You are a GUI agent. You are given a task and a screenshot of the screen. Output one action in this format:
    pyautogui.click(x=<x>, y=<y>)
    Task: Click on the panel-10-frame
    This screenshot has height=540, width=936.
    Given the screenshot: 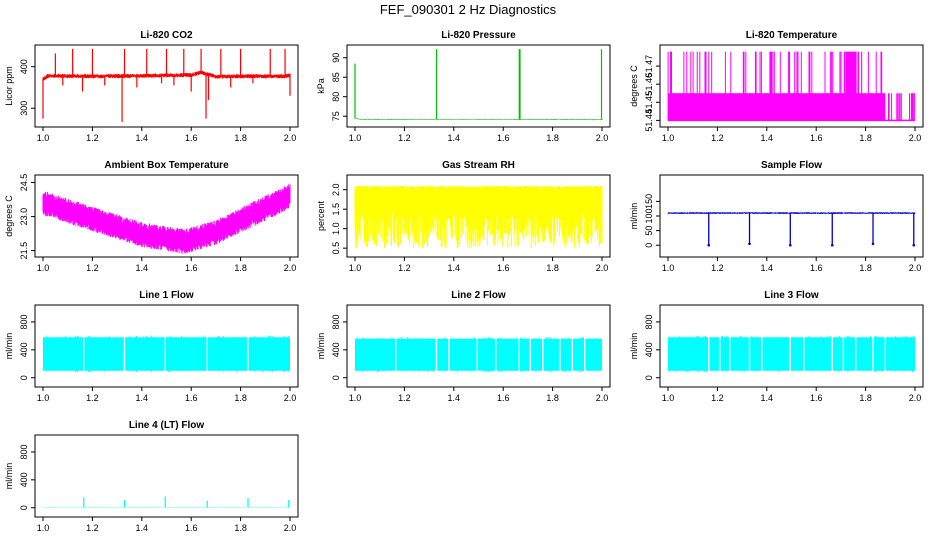 What is the action you would take?
    pyautogui.click(x=166, y=476)
    